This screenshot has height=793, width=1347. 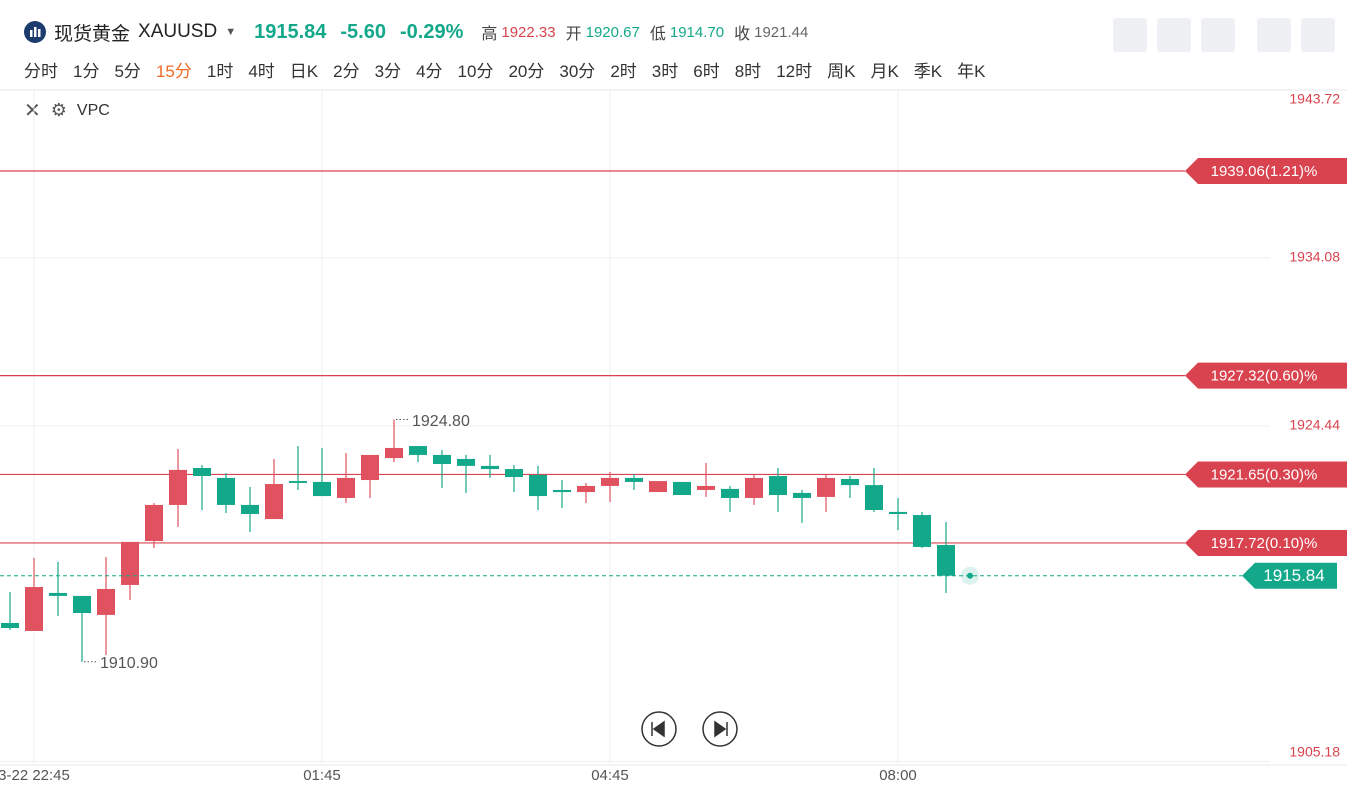 I want to click on period-tab: 30分, so click(x=577, y=71).